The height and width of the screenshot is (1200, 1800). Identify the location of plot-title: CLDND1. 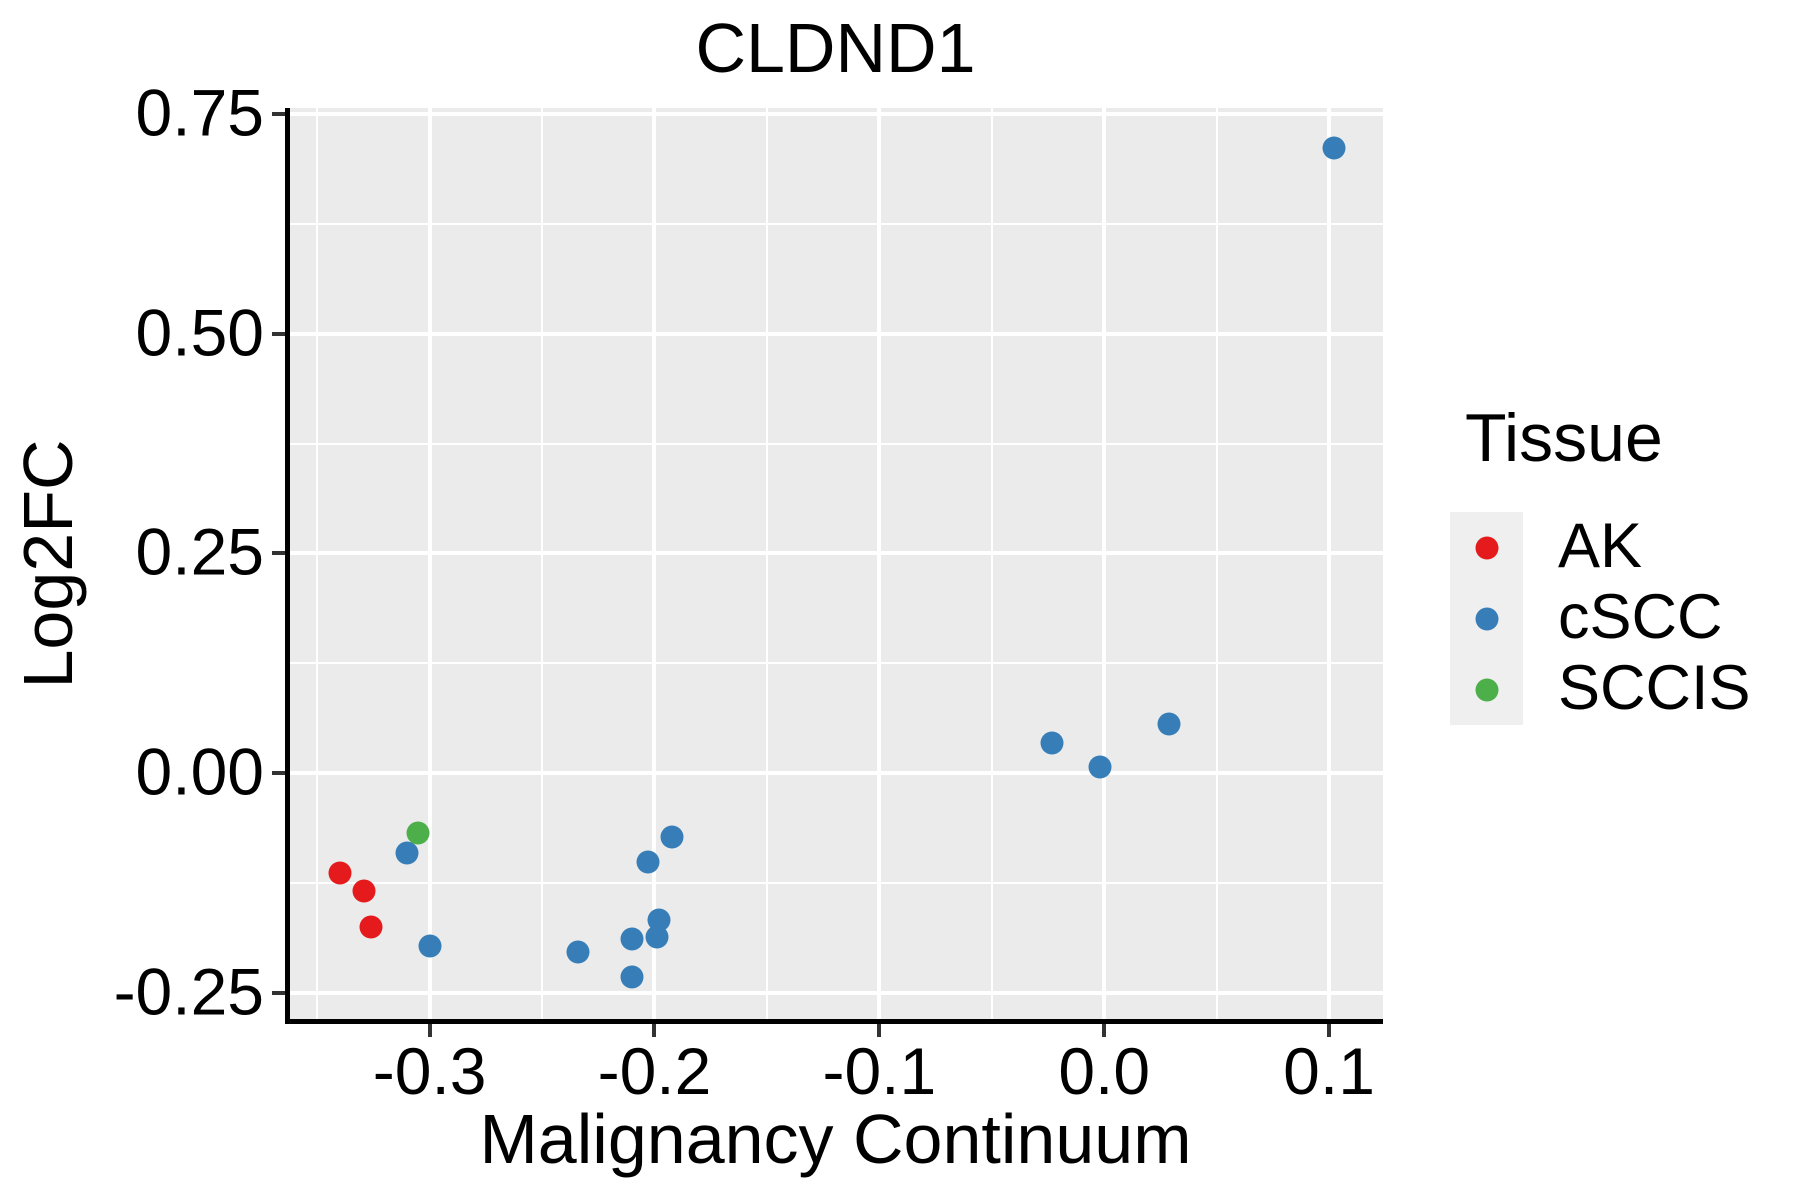
(835, 48).